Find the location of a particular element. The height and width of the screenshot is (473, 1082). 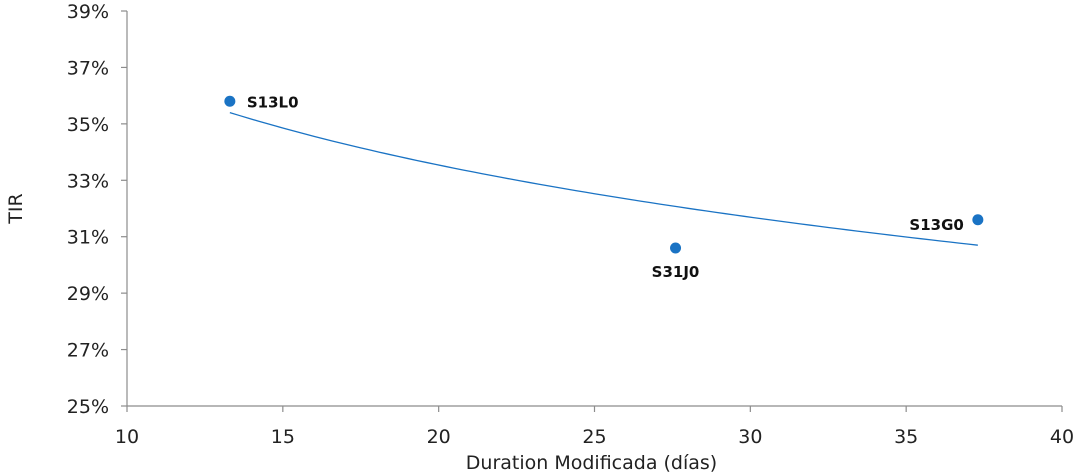

x-tick-label: 35 is located at coordinates (906, 437).